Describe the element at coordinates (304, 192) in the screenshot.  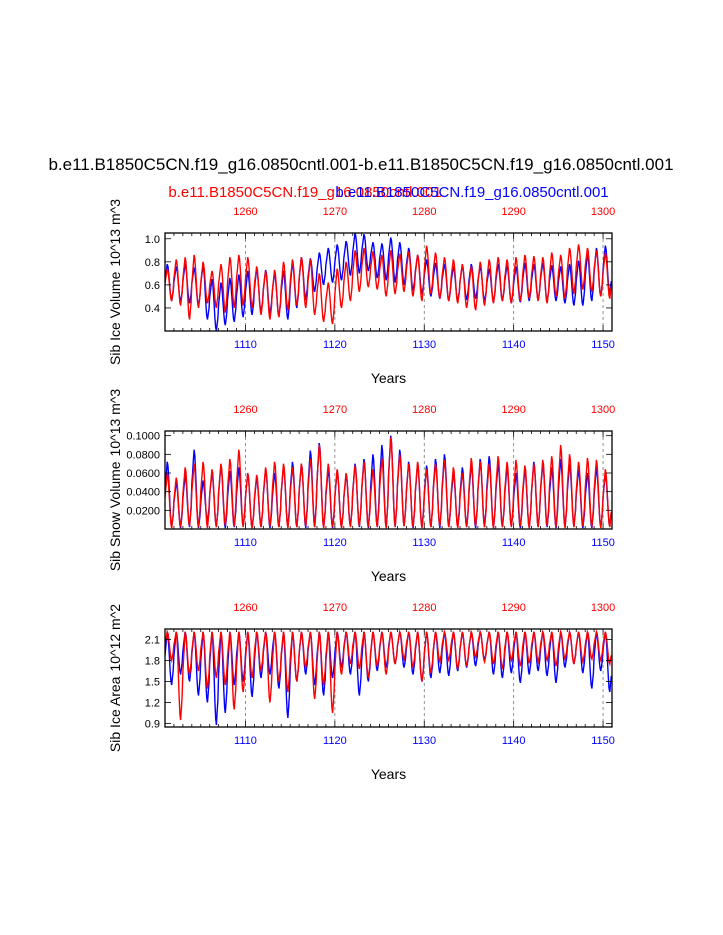
I see `legend-red-title: b.e11.B1850C5CN.f19_g16.0850cntl.001` at that location.